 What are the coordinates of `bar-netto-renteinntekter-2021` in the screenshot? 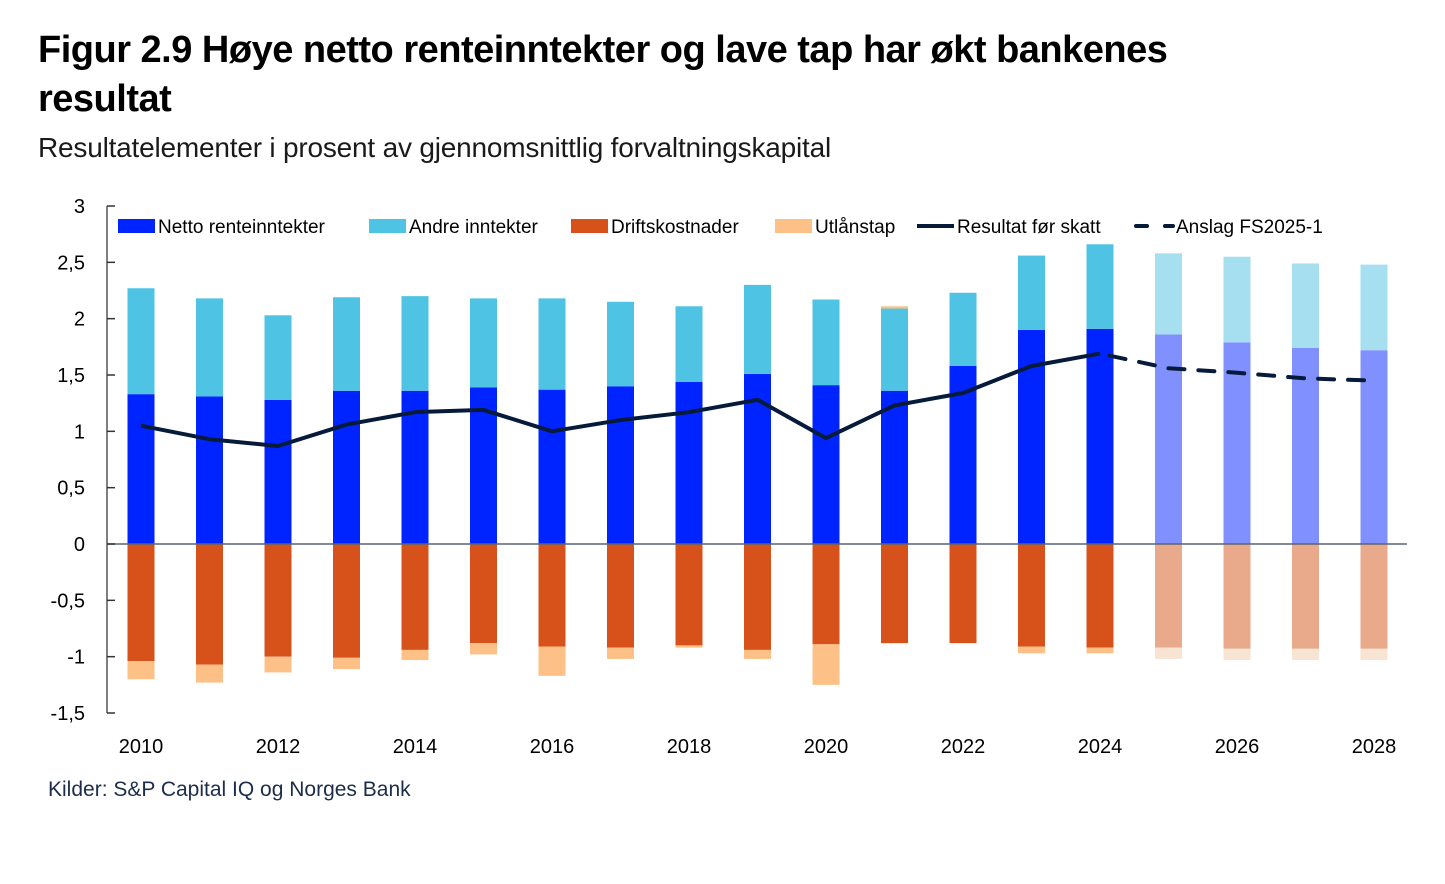 It's located at (894, 467).